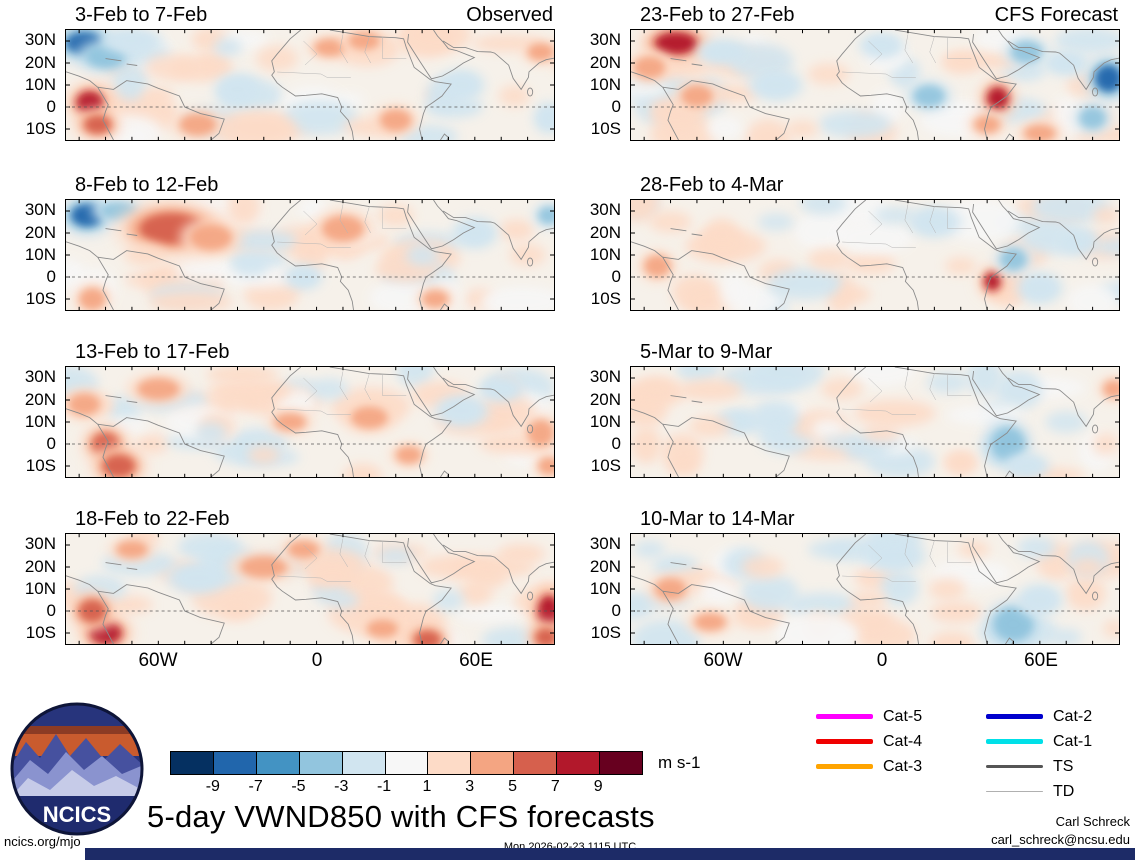 This screenshot has height=860, width=1135. What do you see at coordinates (1073, 716) in the screenshot?
I see `legend-label: Cat-2` at bounding box center [1073, 716].